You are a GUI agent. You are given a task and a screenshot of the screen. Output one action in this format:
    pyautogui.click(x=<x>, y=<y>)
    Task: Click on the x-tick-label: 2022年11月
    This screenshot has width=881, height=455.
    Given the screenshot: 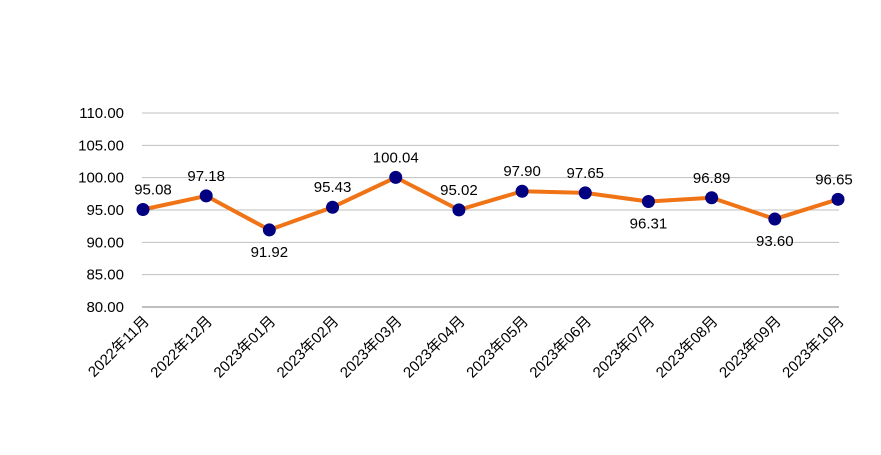 What is the action you would take?
    pyautogui.click(x=119, y=347)
    